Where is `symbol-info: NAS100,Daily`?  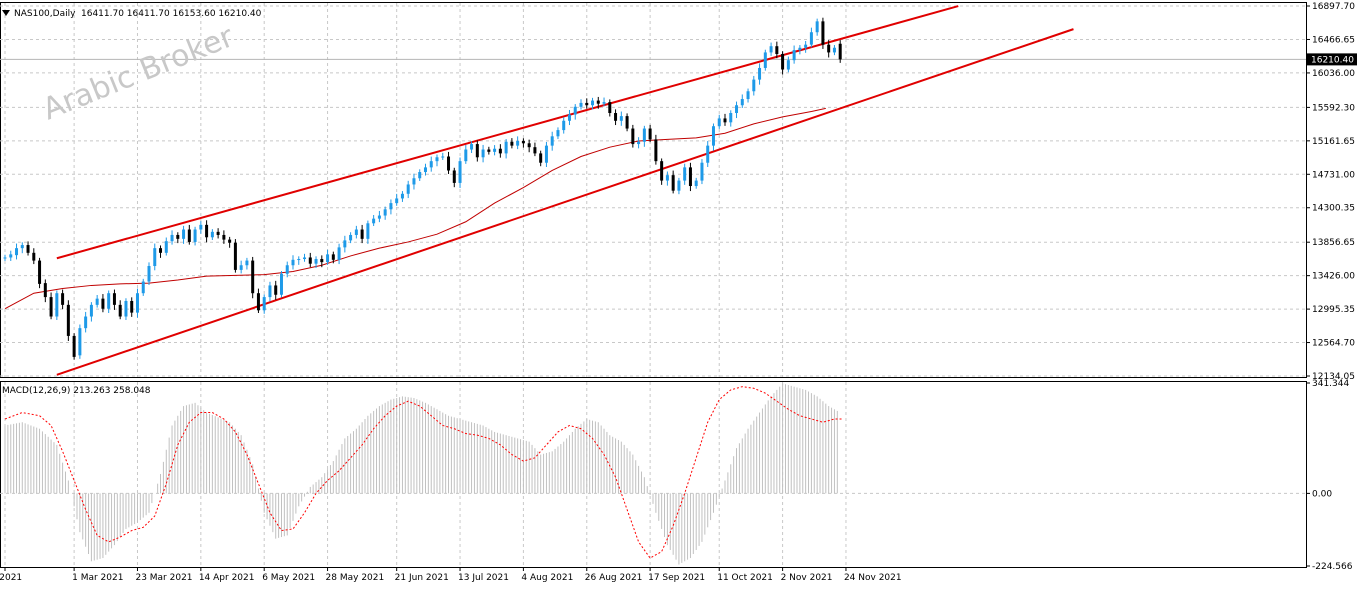
symbol-info: NAS100,Daily is located at coordinates (45, 14).